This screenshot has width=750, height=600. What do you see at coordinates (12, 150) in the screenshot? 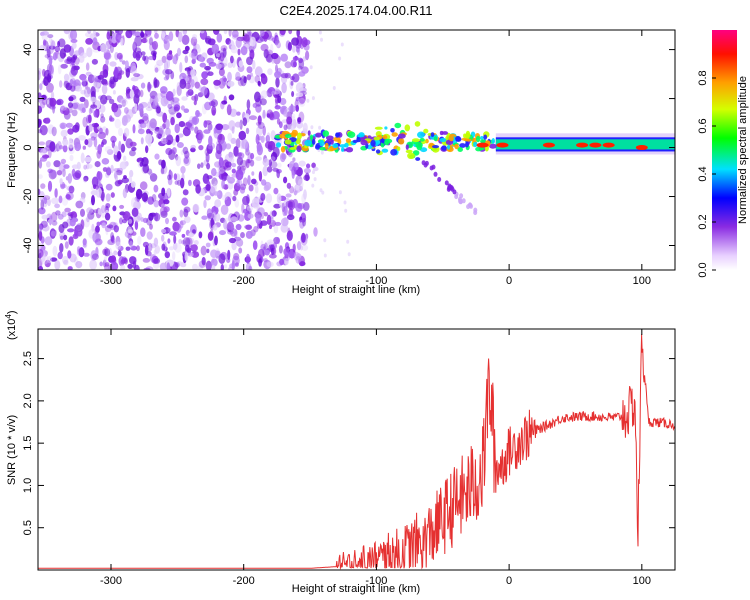
I see `spectrogram-ylabel: Frequency (Hz)` at bounding box center [12, 150].